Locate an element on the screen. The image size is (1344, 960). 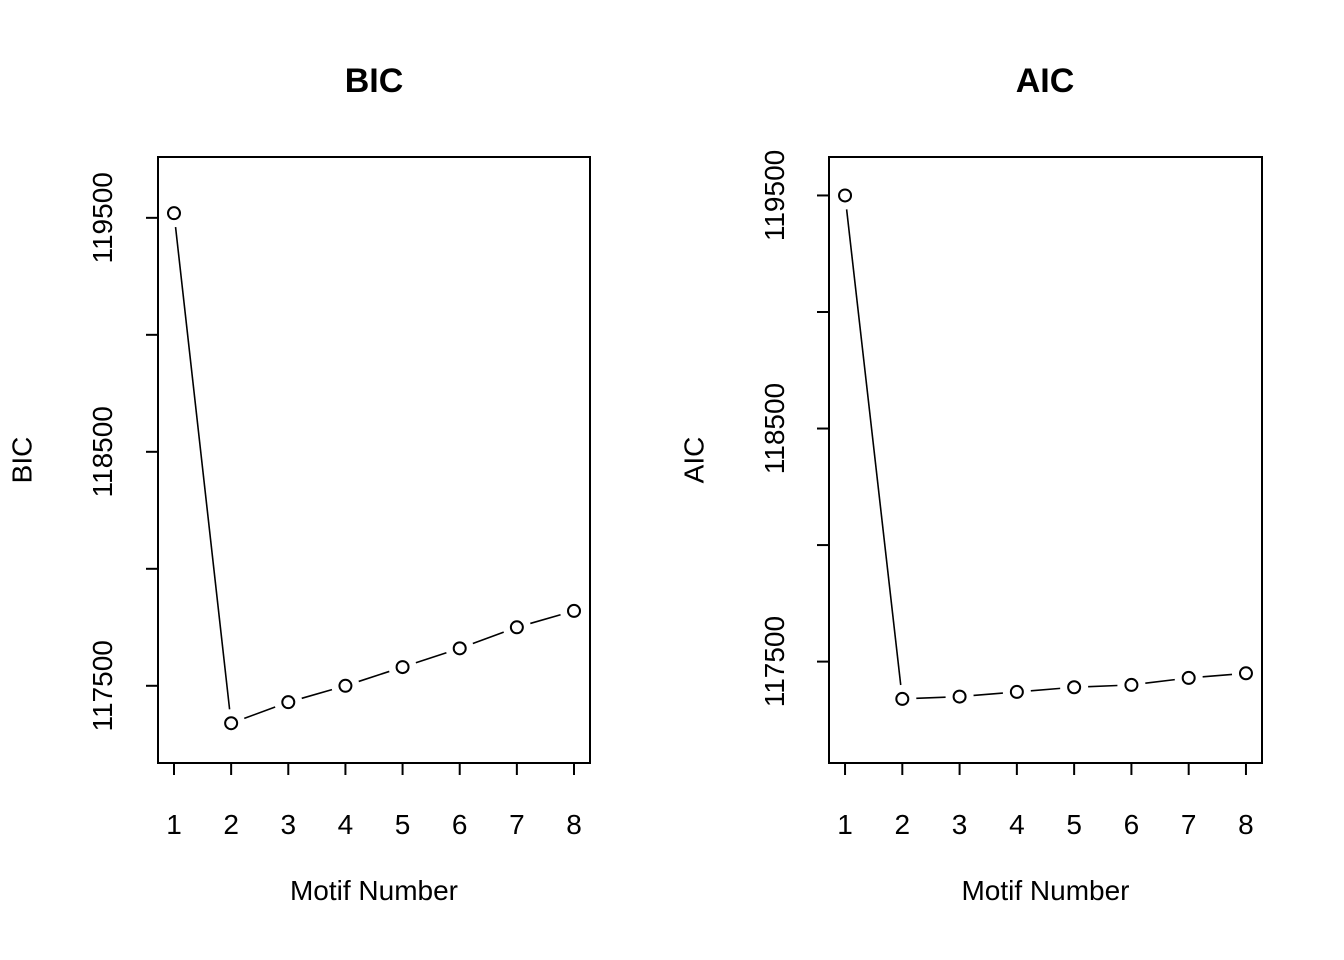
aic-x-tick-label: 6 is located at coordinates (1132, 824).